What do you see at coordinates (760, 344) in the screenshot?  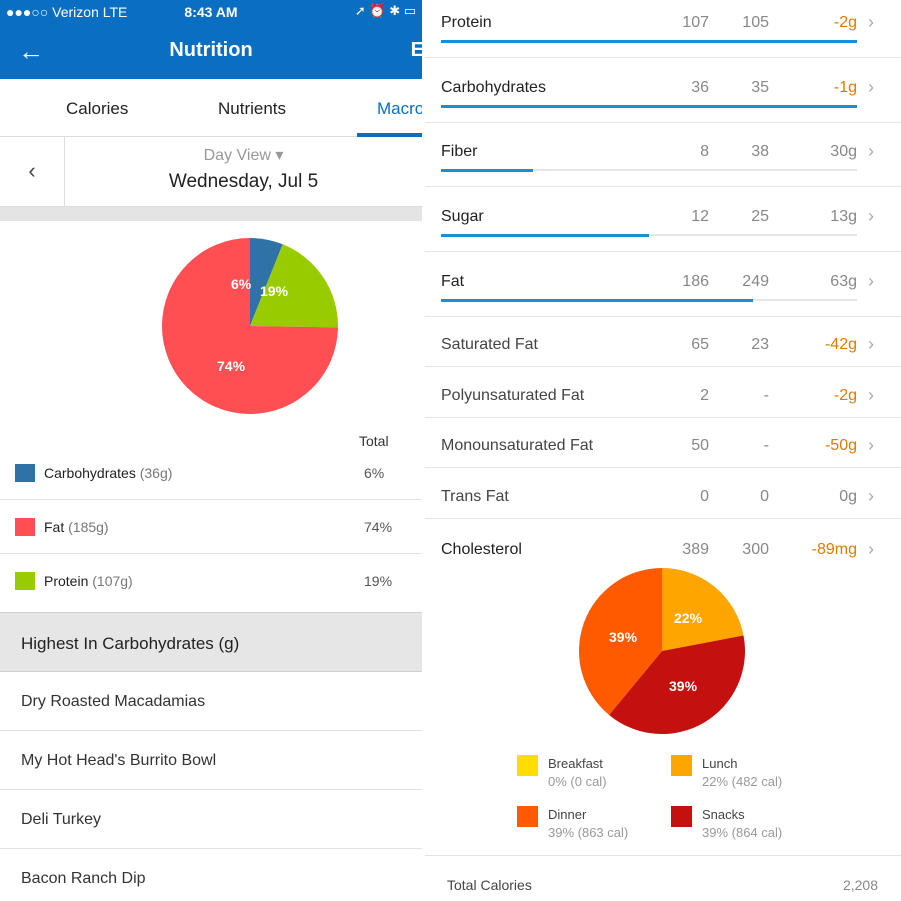 I see `nutrient-goal: 23` at bounding box center [760, 344].